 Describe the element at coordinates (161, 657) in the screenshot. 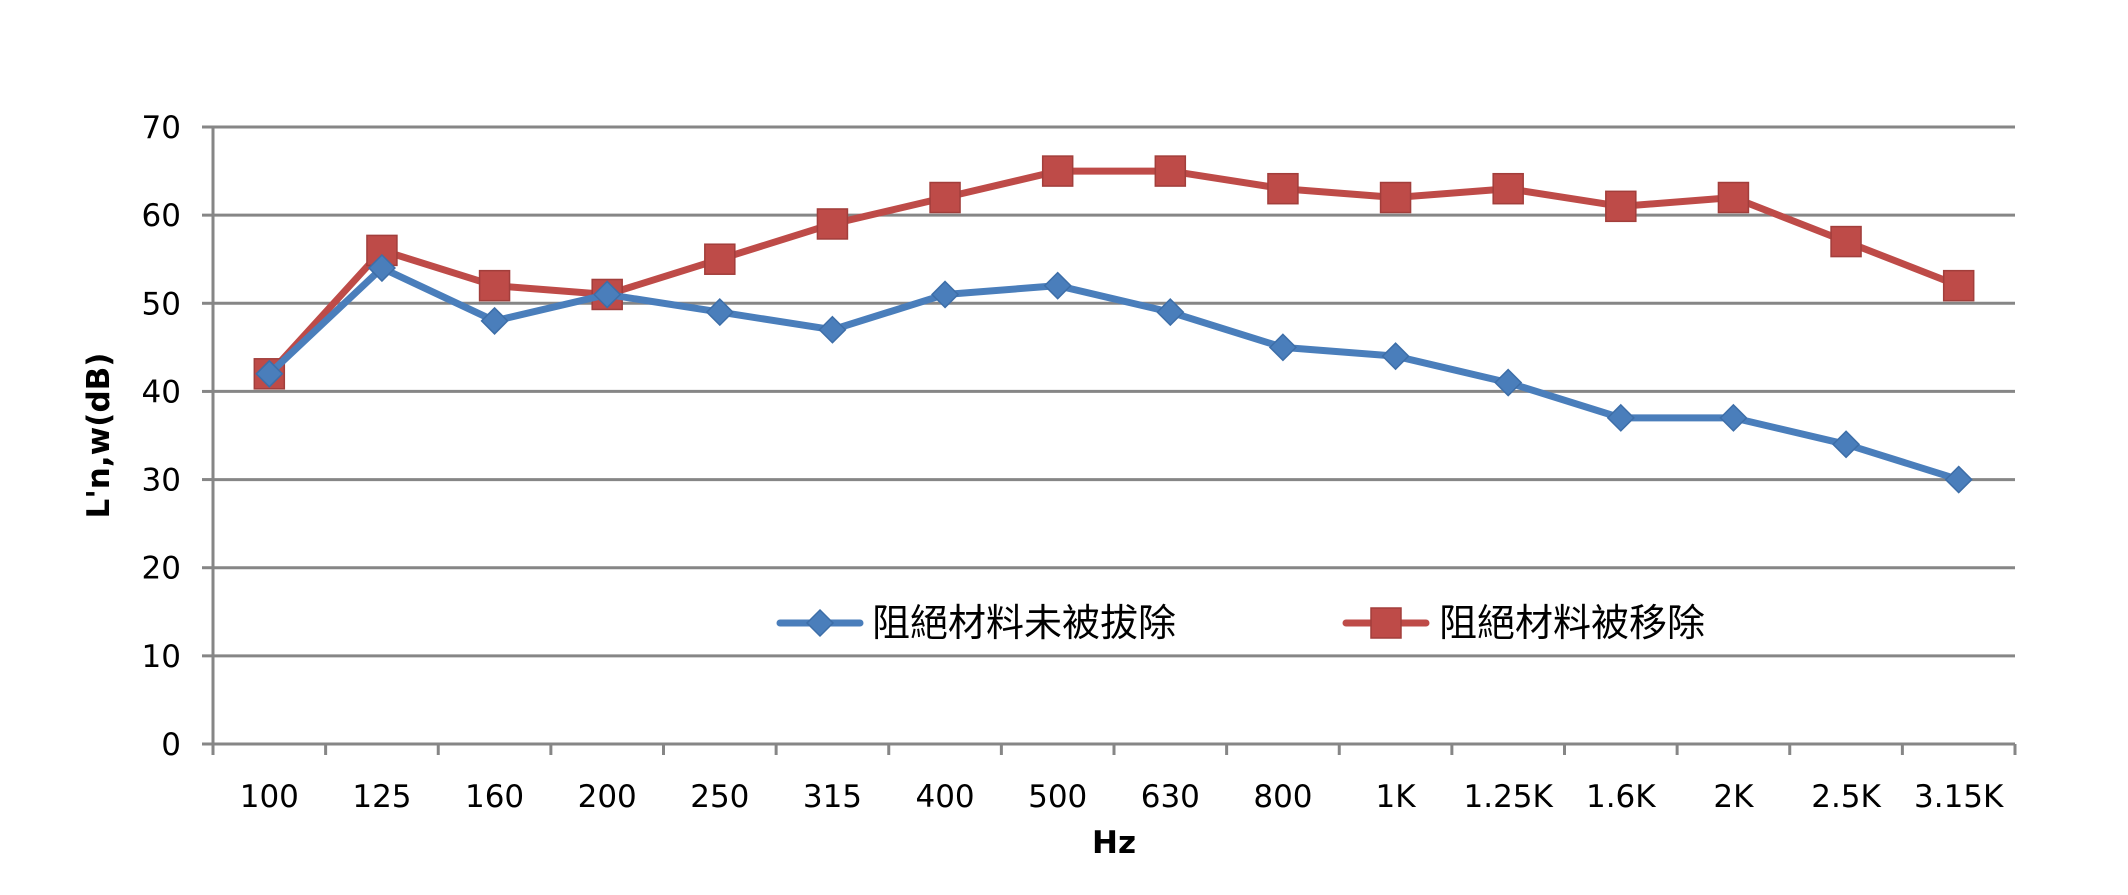

I see `y-tick-label: 10` at that location.